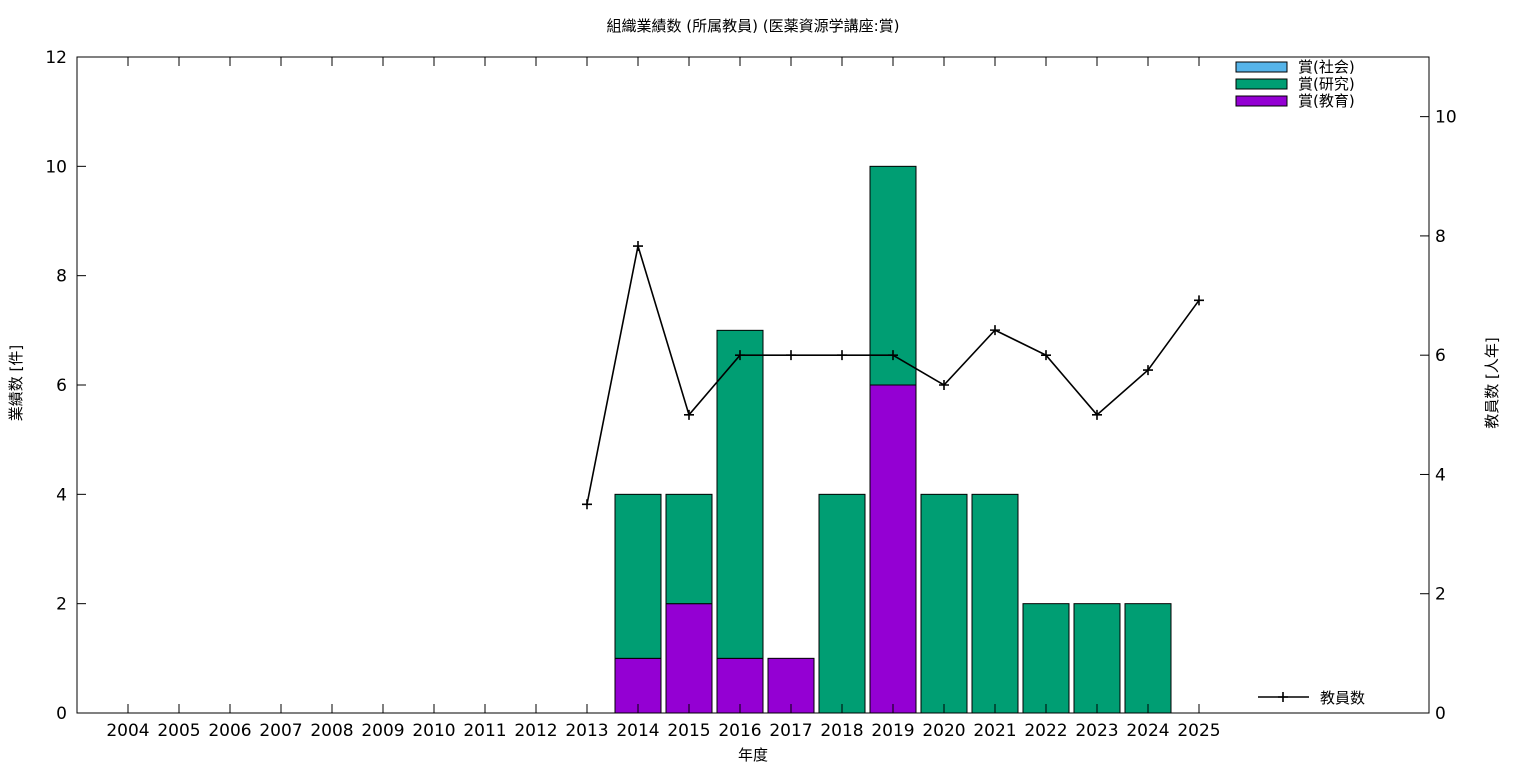 The height and width of the screenshot is (768, 1536). I want to click on x-tick-label: 2012, so click(535, 731).